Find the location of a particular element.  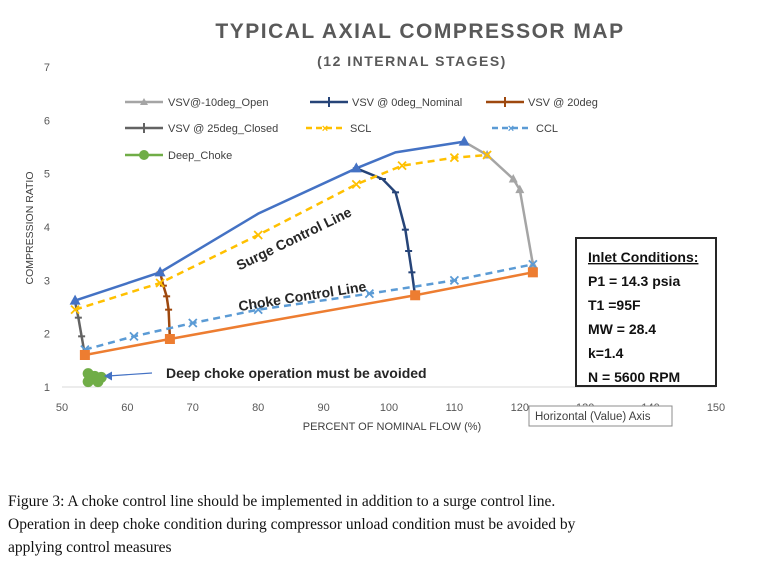

legend-label-ccl: CCL is located at coordinates (547, 129).